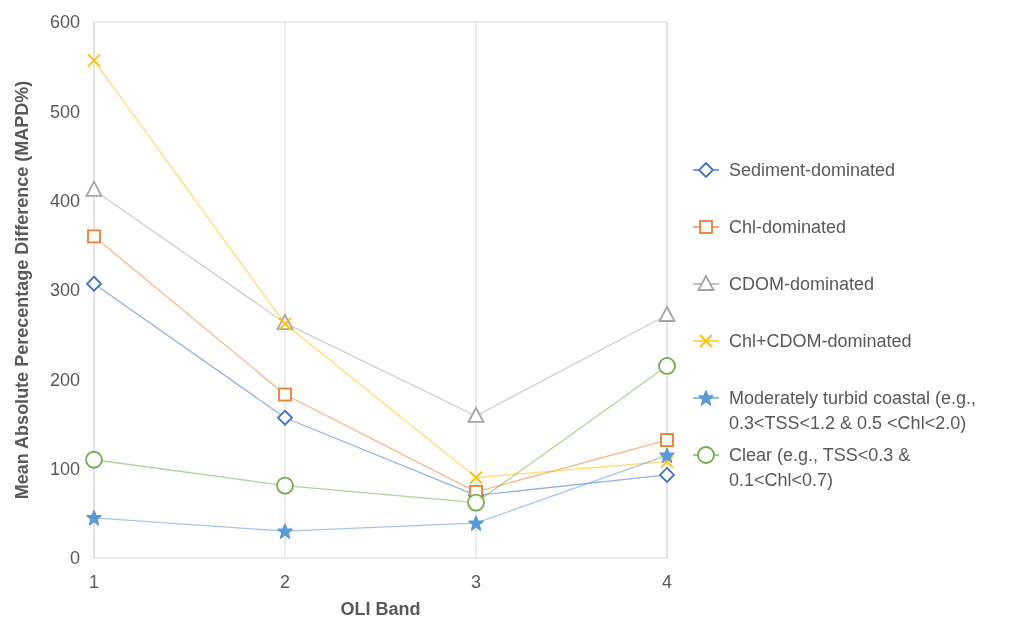  Describe the element at coordinates (64, 111) in the screenshot. I see `y-tick-label: 500` at that location.